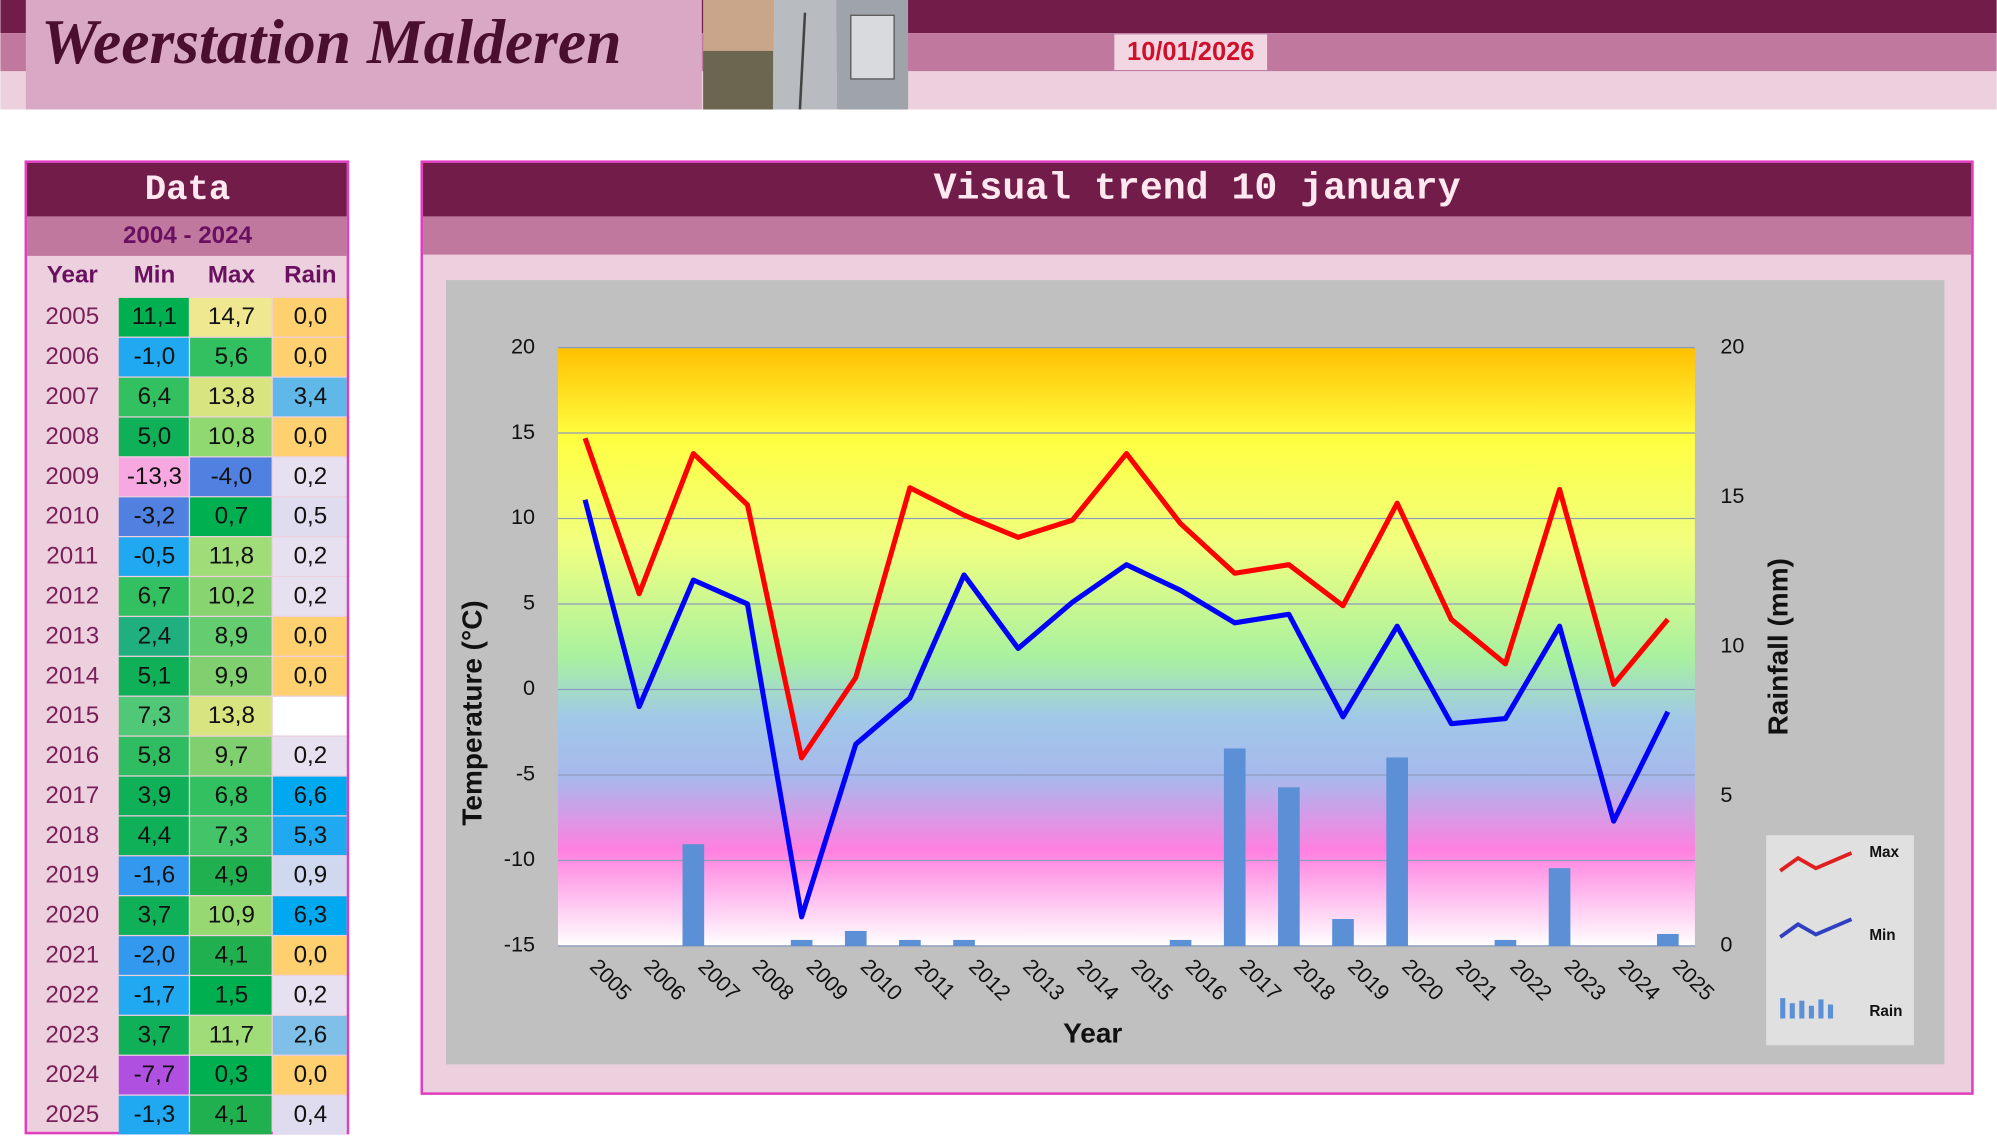 The image size is (1997, 1142). I want to click on y-tick-label: -15, so click(519, 944).